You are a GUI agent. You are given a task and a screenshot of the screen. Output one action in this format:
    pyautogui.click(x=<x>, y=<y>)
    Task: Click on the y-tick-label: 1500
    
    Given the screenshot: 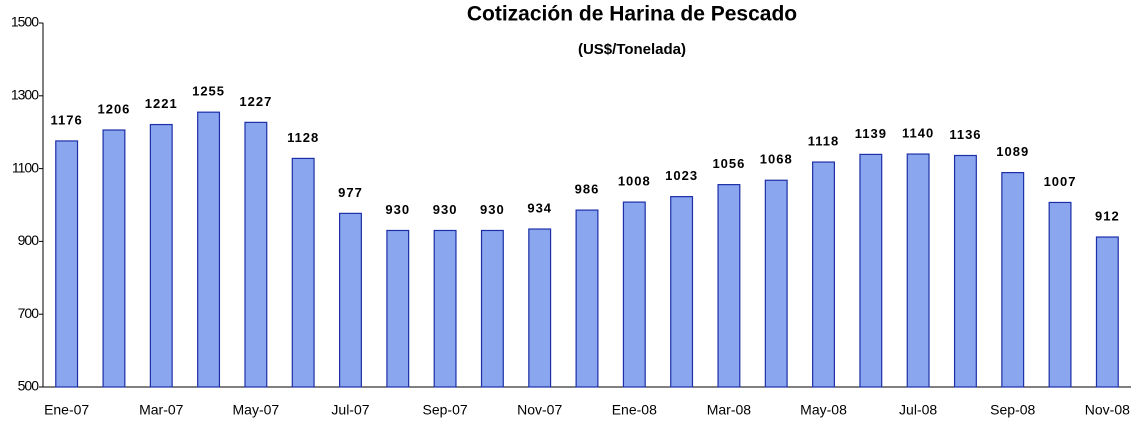 What is the action you would take?
    pyautogui.click(x=25, y=22)
    